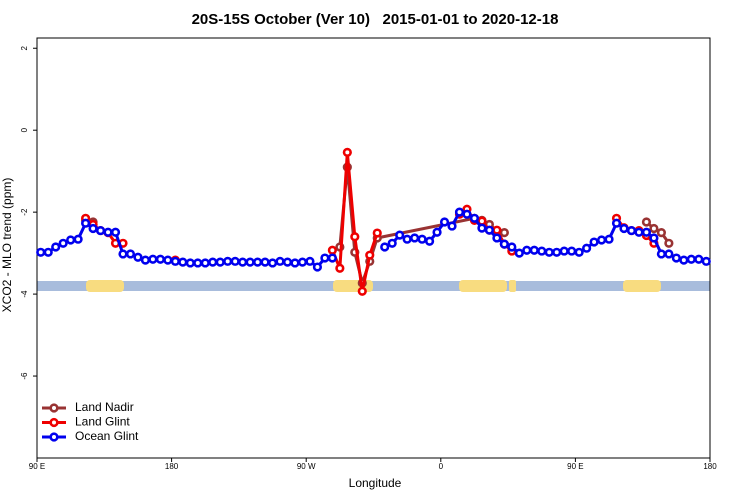  What do you see at coordinates (24, 376) in the screenshot?
I see `y-tick-label: -6` at bounding box center [24, 376].